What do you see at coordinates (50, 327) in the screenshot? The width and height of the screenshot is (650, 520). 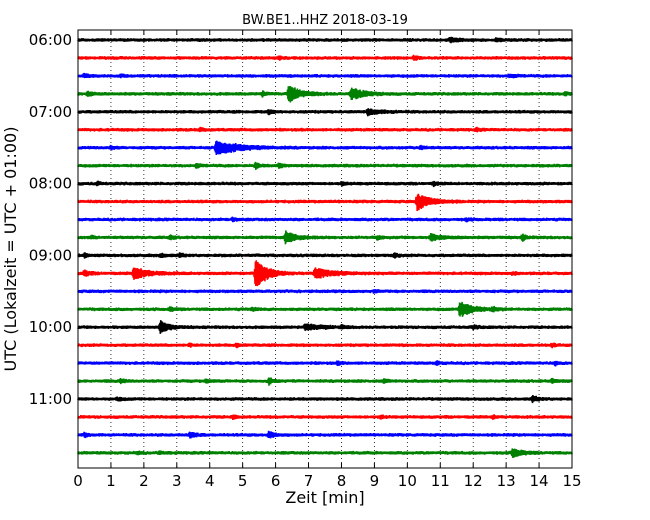 I see `y-tick-label-1000: 10:00` at bounding box center [50, 327].